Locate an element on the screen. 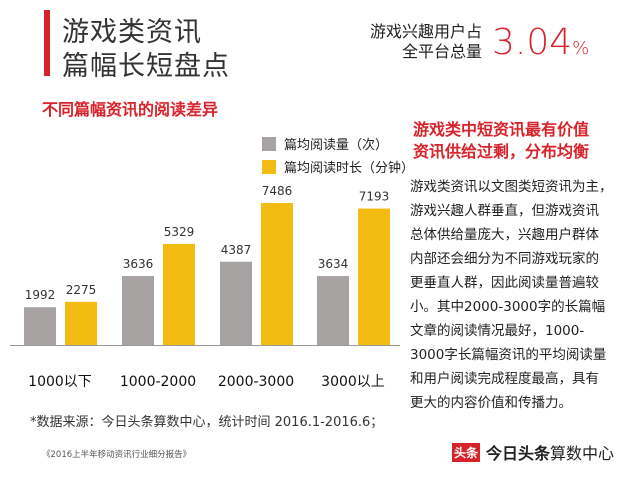 This screenshot has width=640, height=480. stat-label: 游戏兴趣用户占 全平台总量 is located at coordinates (426, 42).